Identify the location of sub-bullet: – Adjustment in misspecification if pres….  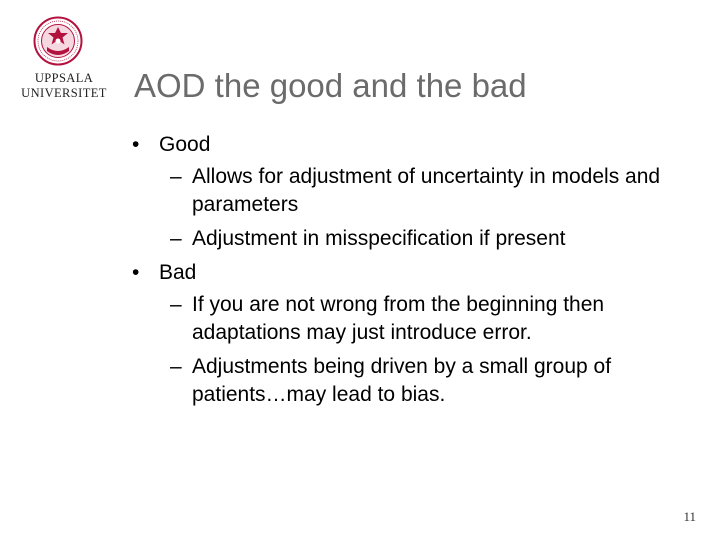
(412, 239).